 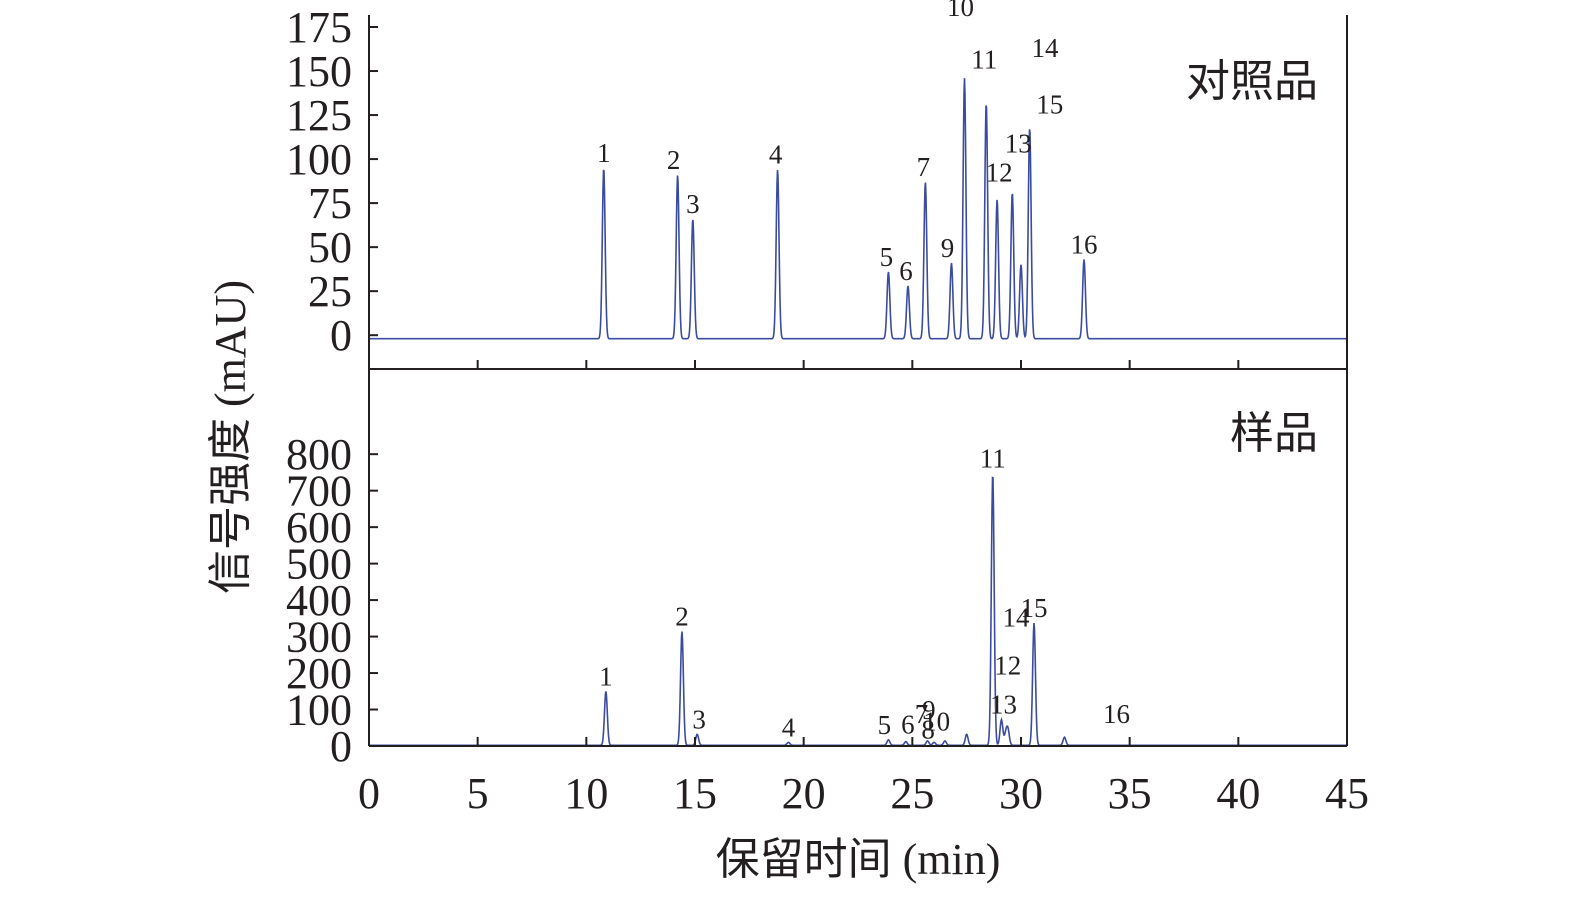 What do you see at coordinates (695, 793) in the screenshot?
I see `x-tick-label: 15` at bounding box center [695, 793].